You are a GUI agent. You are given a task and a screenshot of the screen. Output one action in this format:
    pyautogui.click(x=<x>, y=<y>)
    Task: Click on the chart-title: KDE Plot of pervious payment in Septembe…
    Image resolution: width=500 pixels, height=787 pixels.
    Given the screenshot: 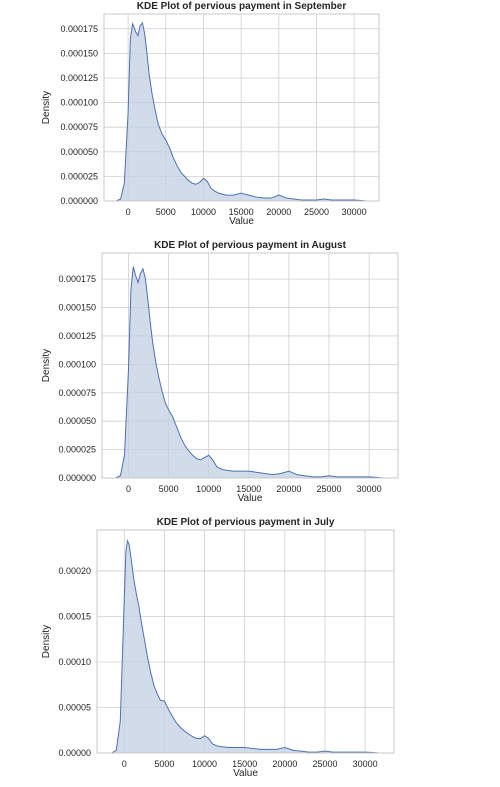 What is the action you would take?
    pyautogui.click(x=242, y=6)
    